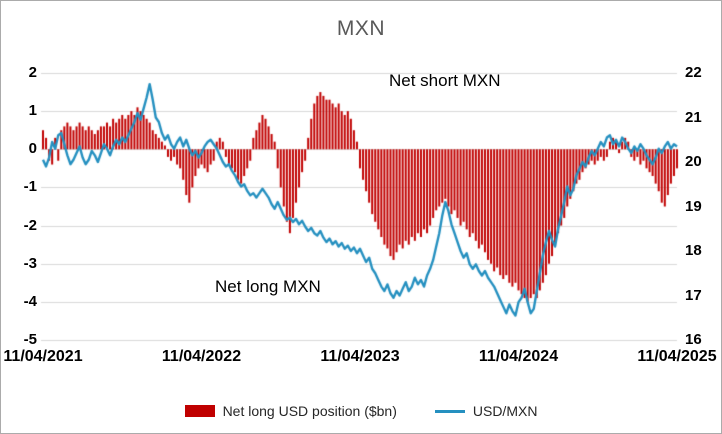  I want to click on annotation-net-short-mxn: Net short MXN, so click(445, 80).